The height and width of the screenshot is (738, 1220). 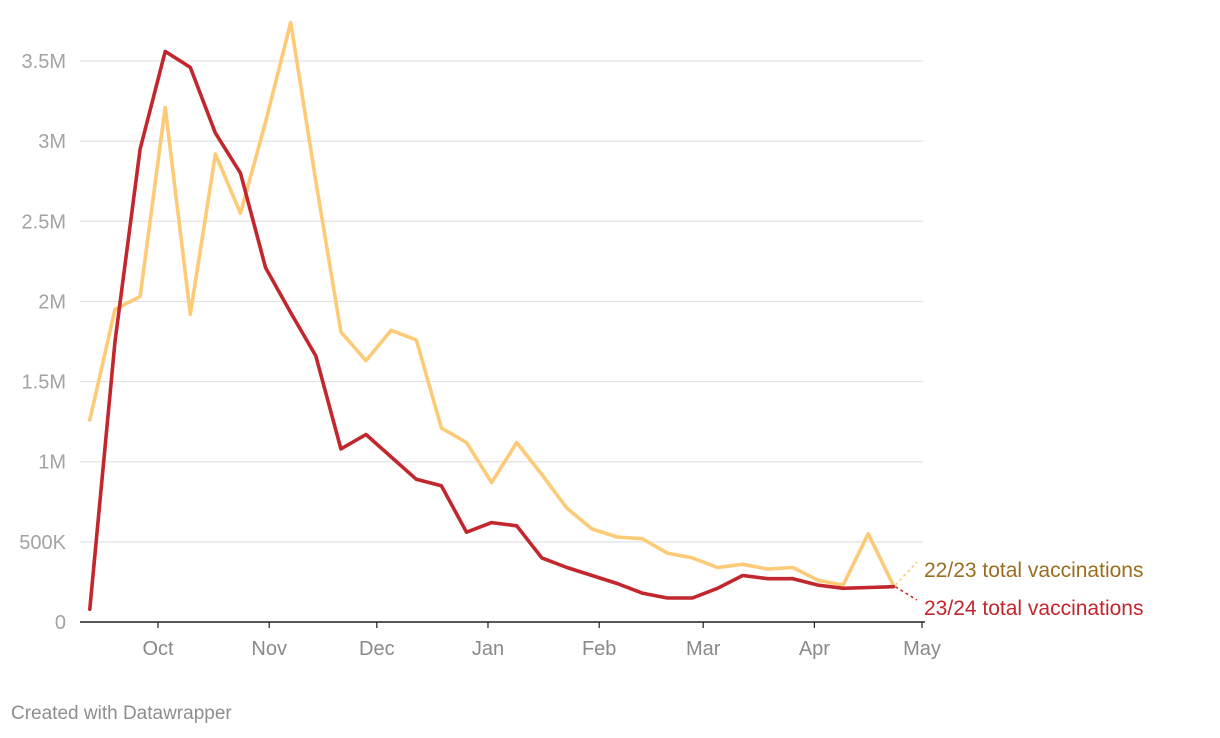 I want to click on y-tick-label: 3.5M, so click(x=44, y=62).